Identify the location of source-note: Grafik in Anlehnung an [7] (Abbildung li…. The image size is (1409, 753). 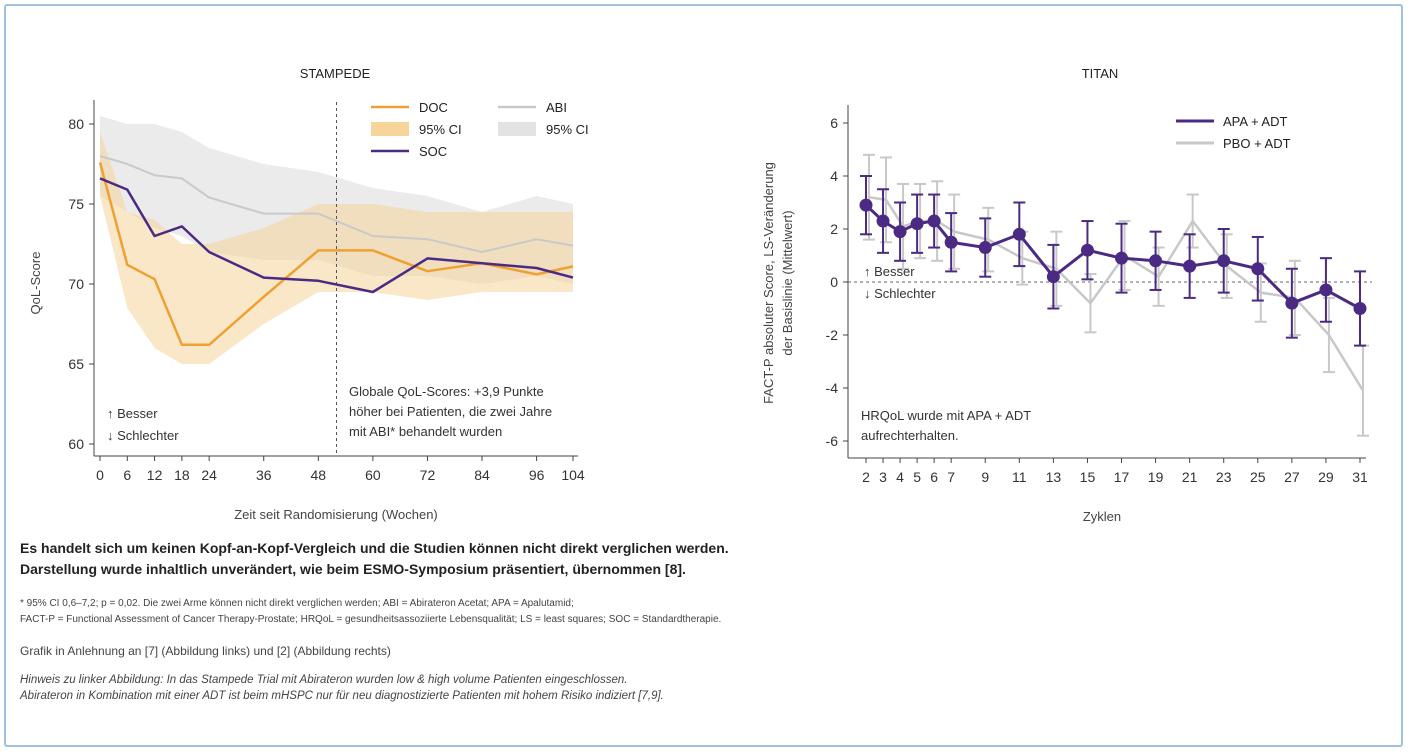
(205, 651).